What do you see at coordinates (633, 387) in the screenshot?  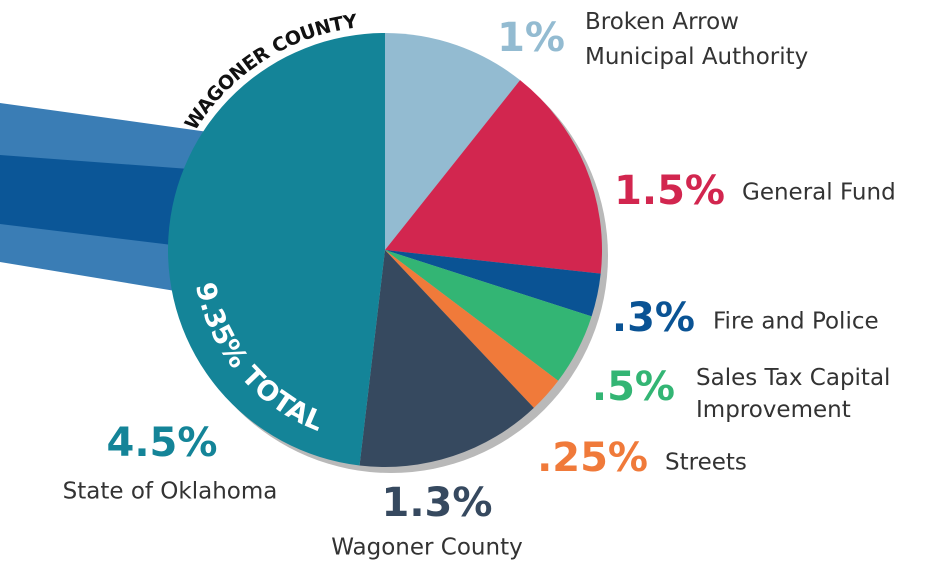 I see `value-label: .5%` at bounding box center [633, 387].